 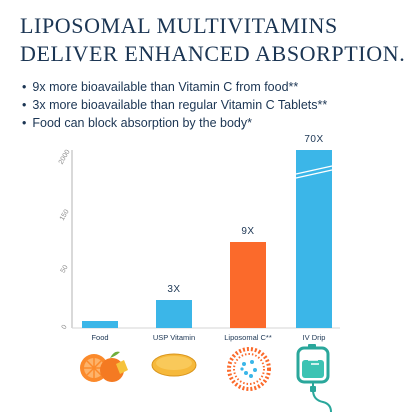 I want to click on y-tick-label: 0, so click(x=65, y=327).